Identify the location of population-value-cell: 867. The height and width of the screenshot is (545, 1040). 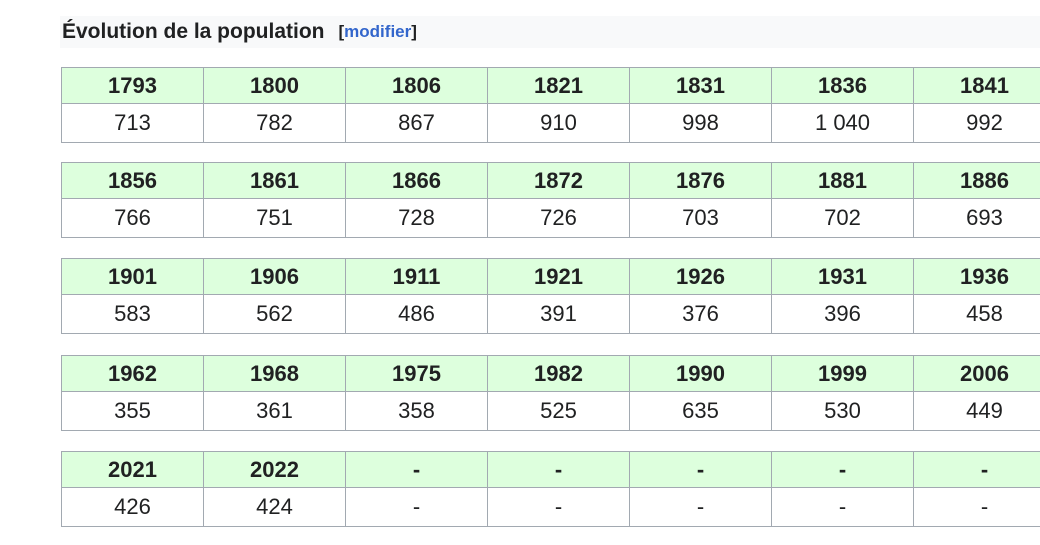
(416, 123).